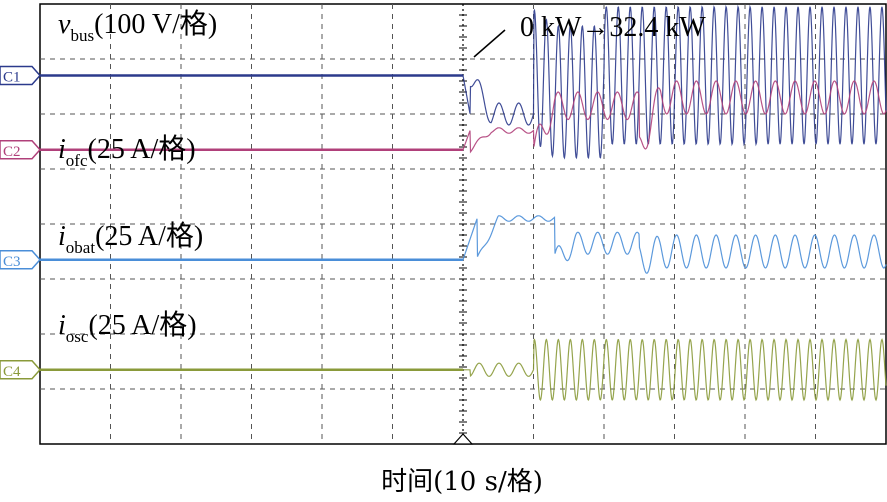 This screenshot has width=887, height=502. What do you see at coordinates (127, 327) in the screenshot?
I see `label-c4: iosc(25 A/格)` at bounding box center [127, 327].